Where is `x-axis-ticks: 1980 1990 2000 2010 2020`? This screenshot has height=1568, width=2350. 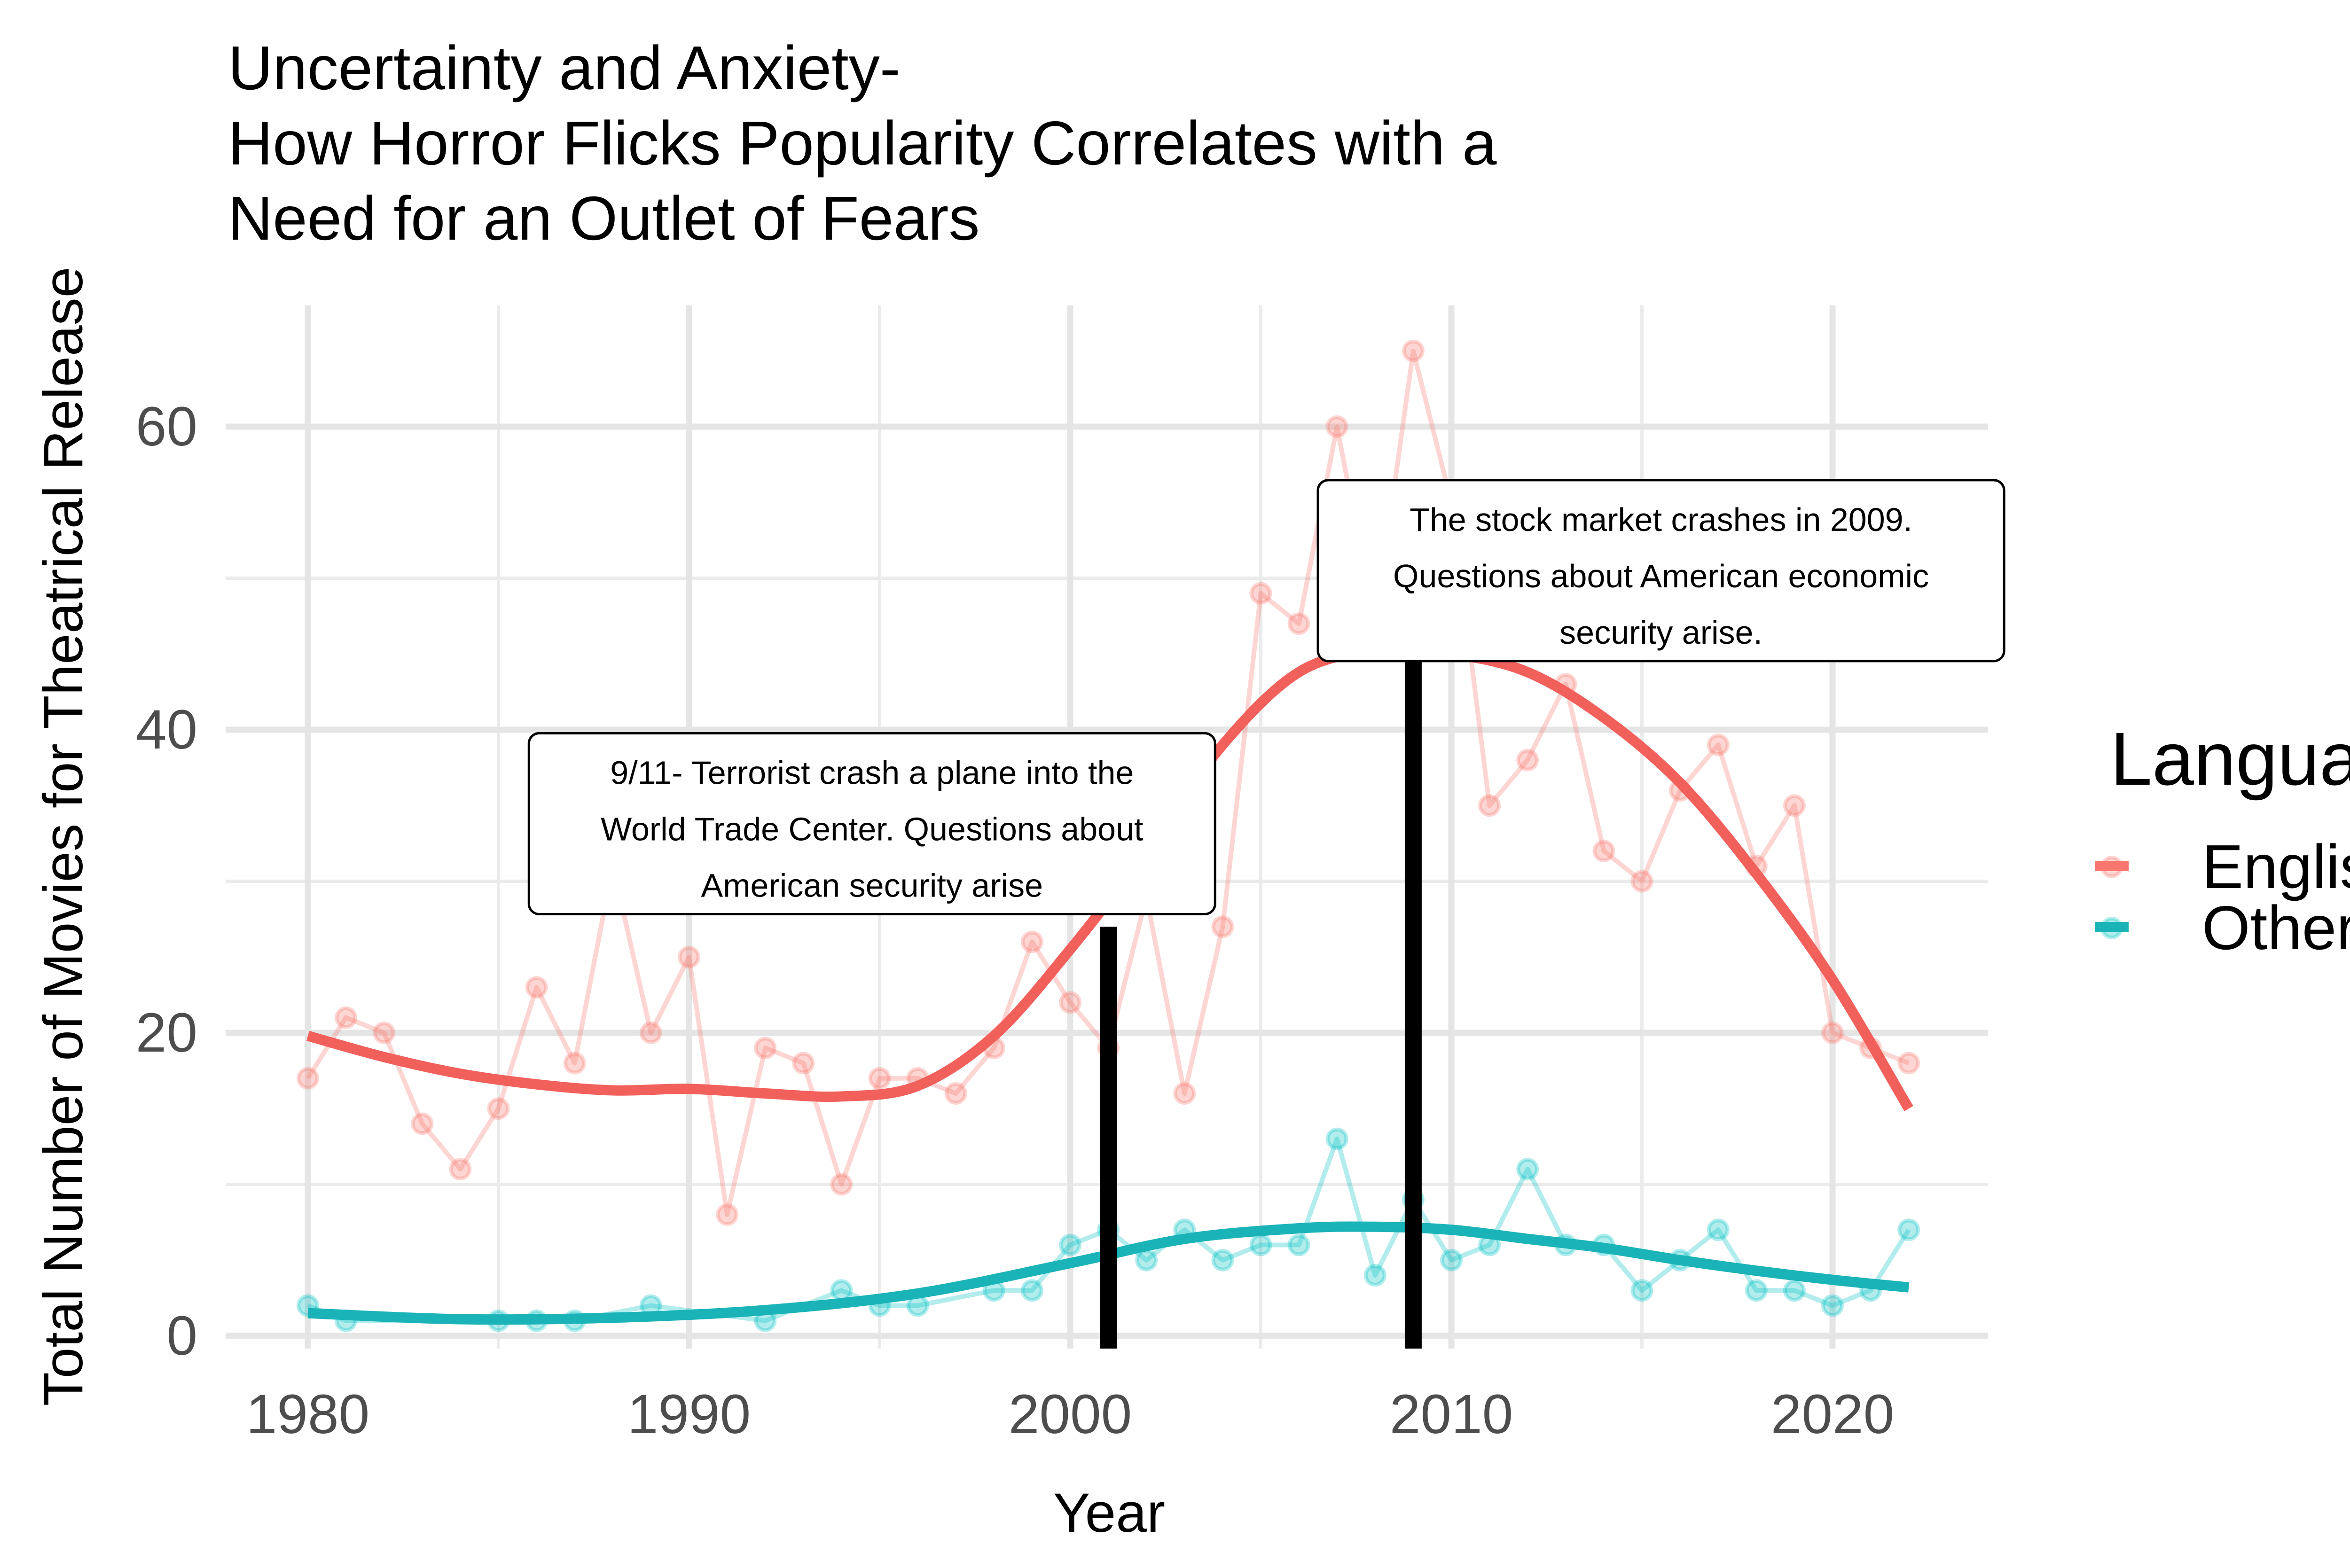
x-axis-ticks: 1980 1990 2000 2010 2020 is located at coordinates (1070, 1414).